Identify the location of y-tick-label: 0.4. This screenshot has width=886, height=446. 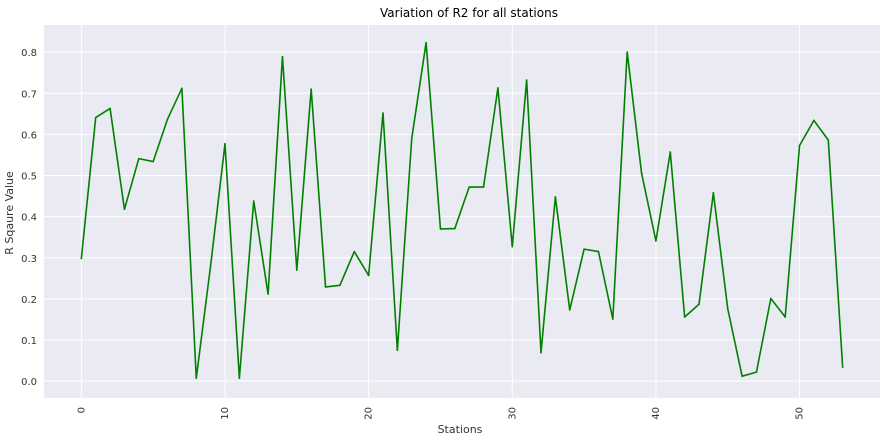
(29, 218).